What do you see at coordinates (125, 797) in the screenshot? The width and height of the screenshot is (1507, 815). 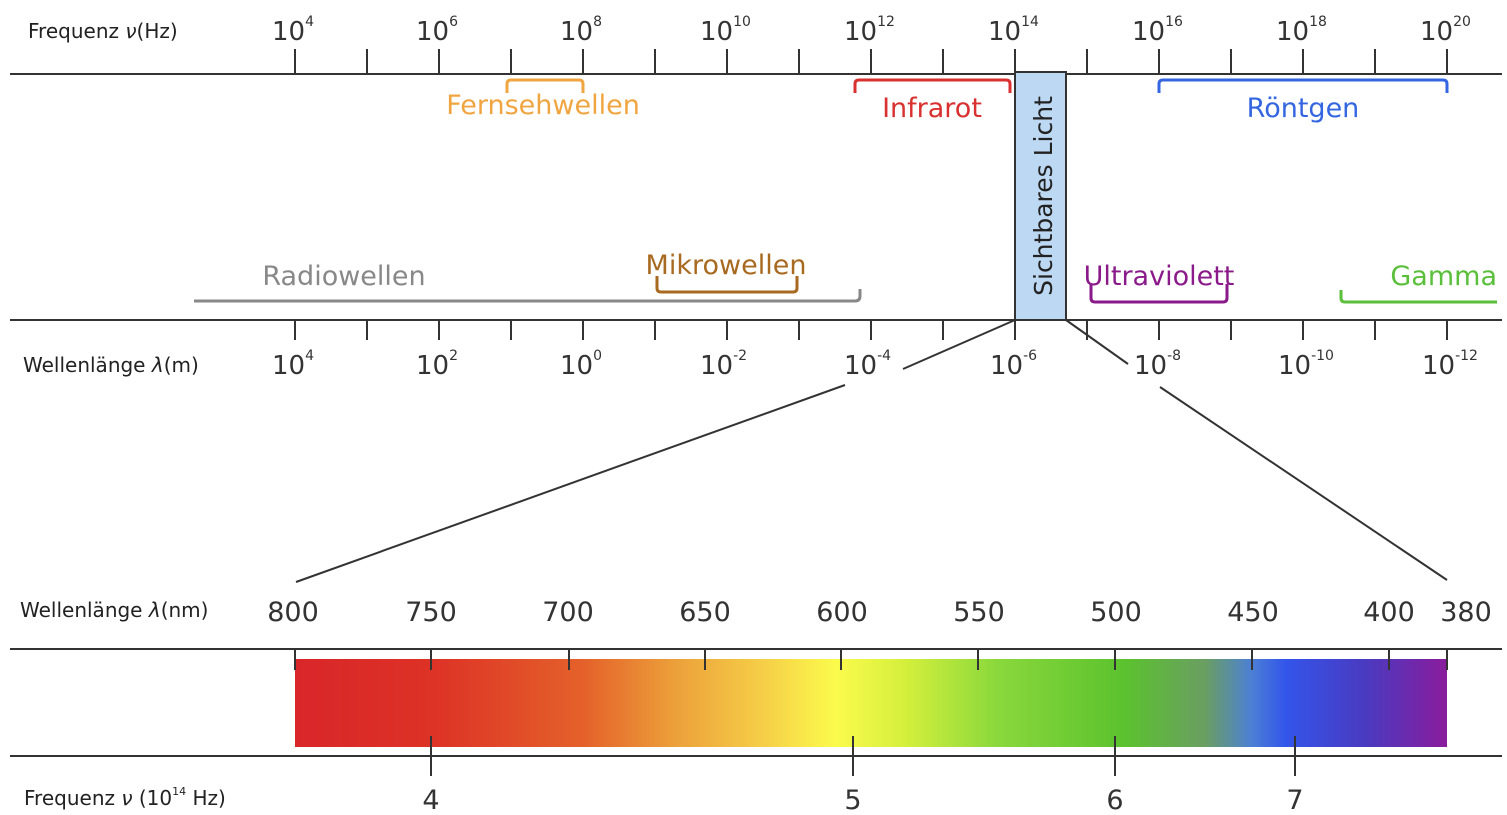 I see `visible-frequency-axis-title: Frequenz ν (1014 Hz)` at bounding box center [125, 797].